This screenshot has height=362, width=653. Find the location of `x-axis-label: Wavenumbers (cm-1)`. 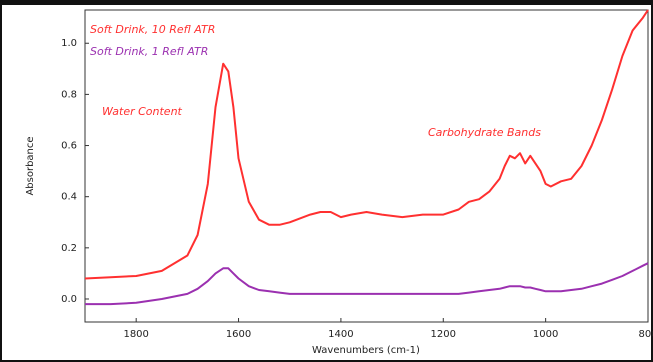

x-axis-label: Wavenumbers (cm-1) is located at coordinates (366, 350).